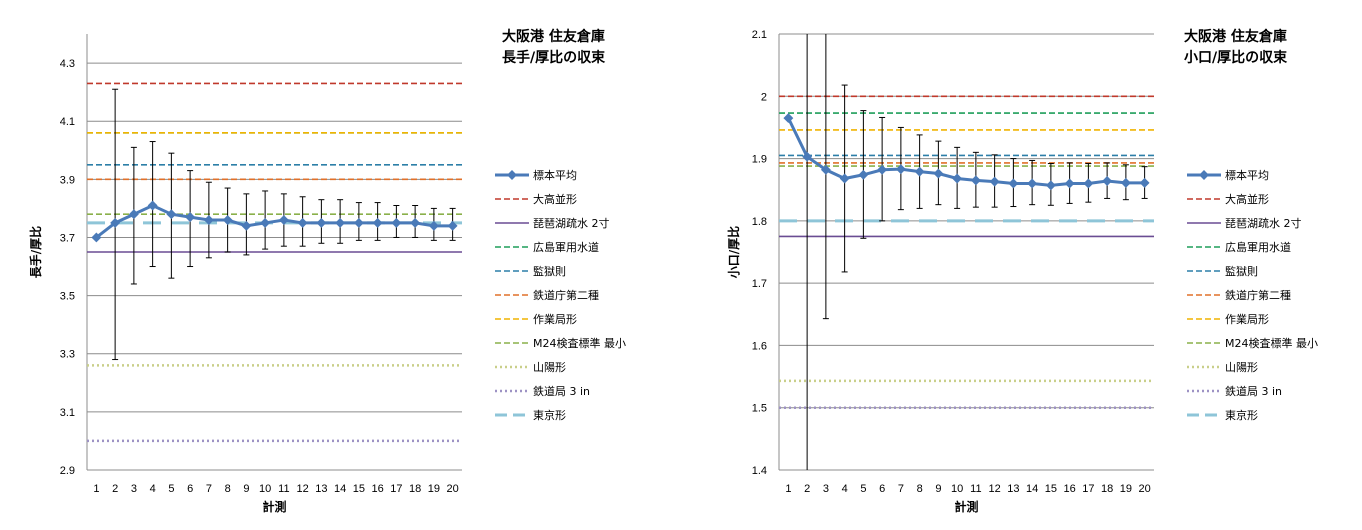 The width and height of the screenshot is (1362, 530). What do you see at coordinates (966, 152) in the screenshot?
I see `series-line` at bounding box center [966, 152].